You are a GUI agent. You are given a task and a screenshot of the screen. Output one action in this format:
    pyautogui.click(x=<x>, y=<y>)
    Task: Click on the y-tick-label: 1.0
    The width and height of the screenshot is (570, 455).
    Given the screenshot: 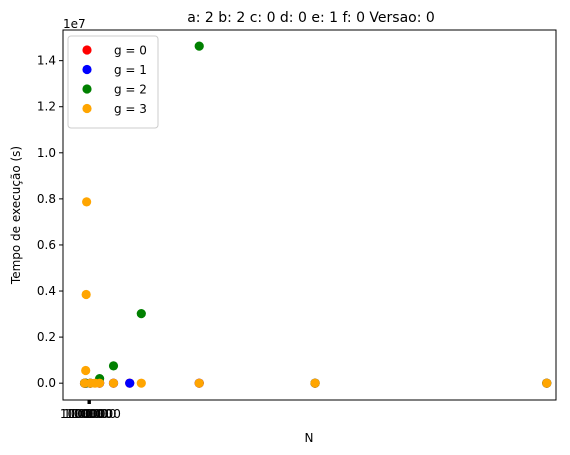 What is the action you would take?
    pyautogui.click(x=46, y=153)
    